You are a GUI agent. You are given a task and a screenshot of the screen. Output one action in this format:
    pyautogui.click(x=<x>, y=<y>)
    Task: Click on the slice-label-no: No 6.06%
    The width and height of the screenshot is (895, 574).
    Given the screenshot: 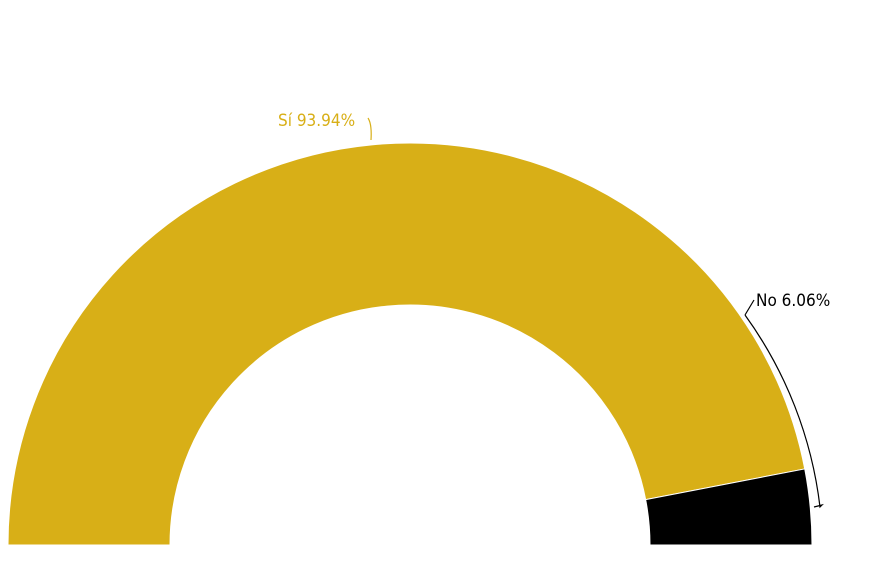 What is the action you would take?
    pyautogui.click(x=793, y=301)
    